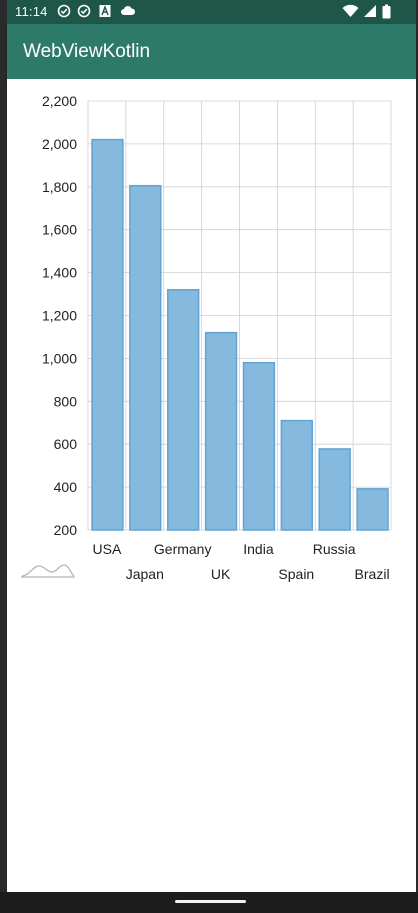 Image resolution: width=418 pixels, height=913 pixels. What do you see at coordinates (259, 446) in the screenshot?
I see `bar-india` at bounding box center [259, 446].